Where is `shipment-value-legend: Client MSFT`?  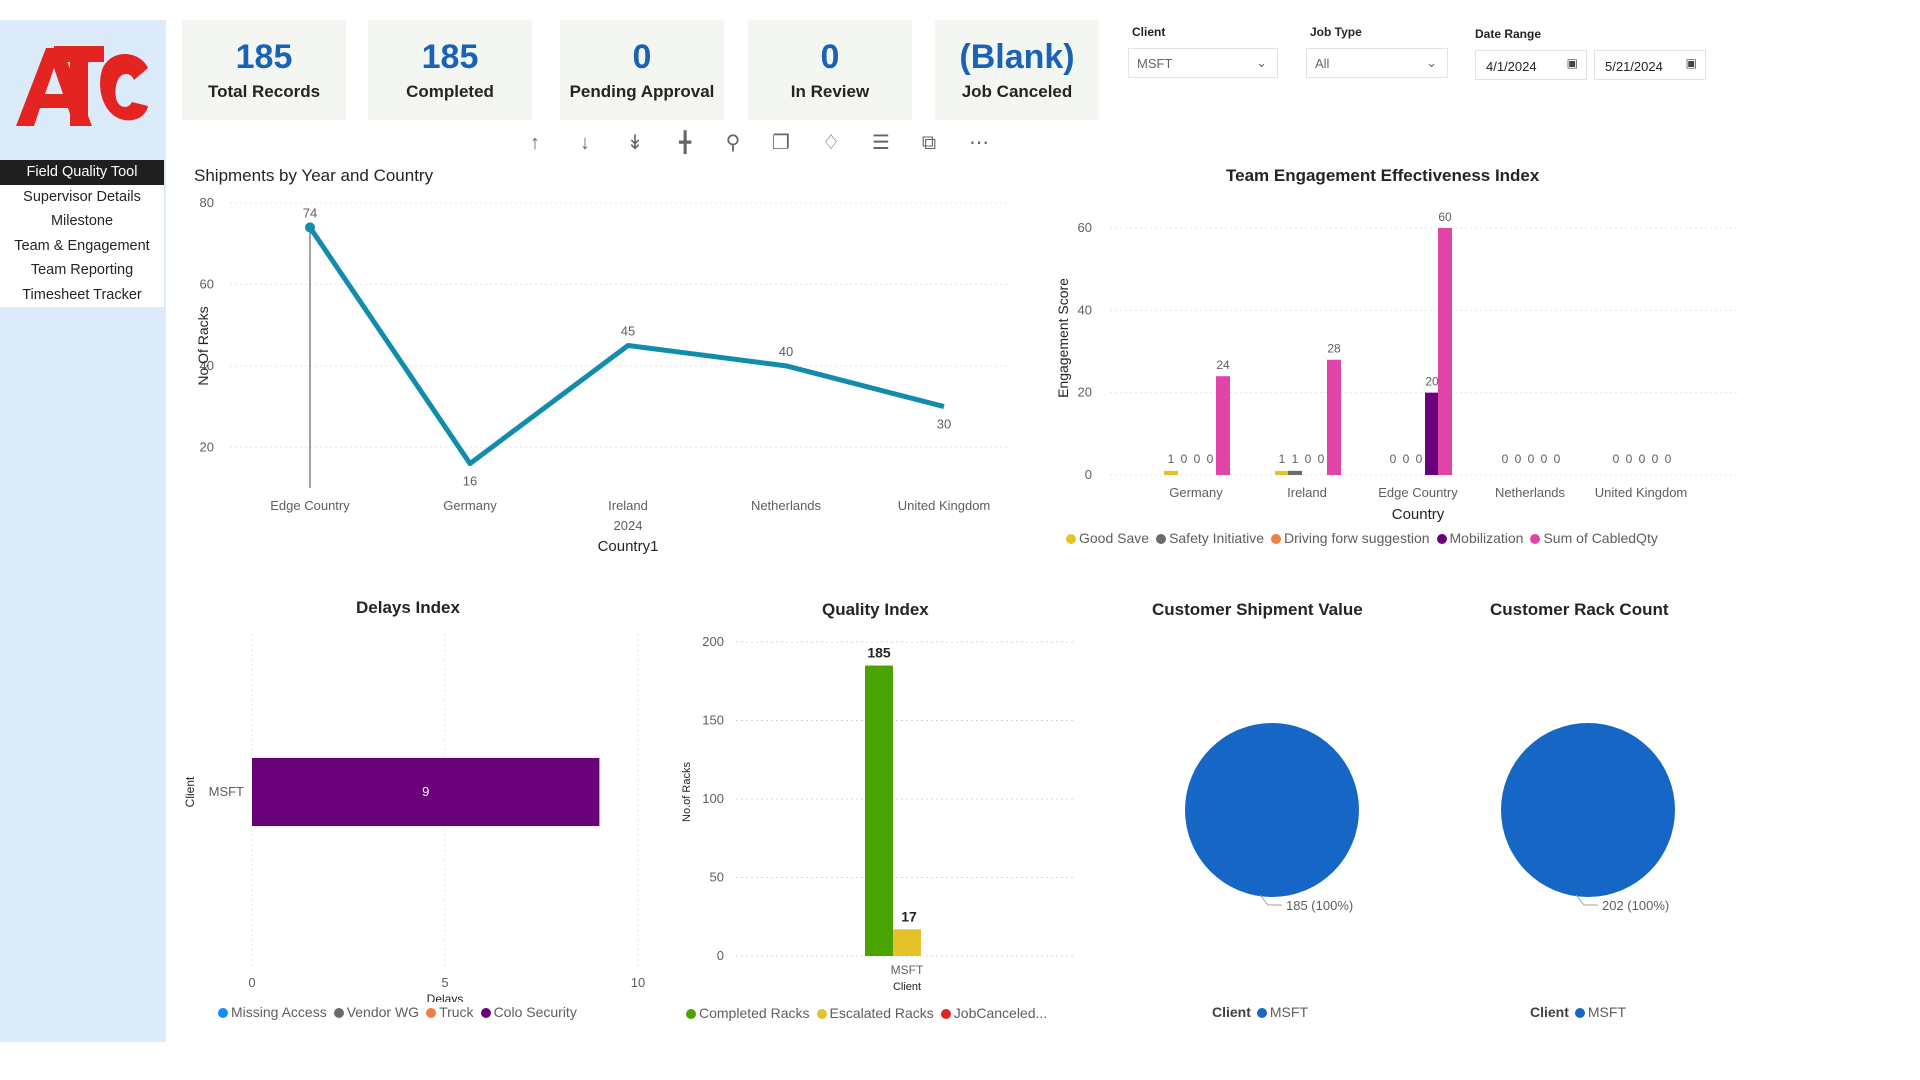 shipment-value-legend: Client MSFT is located at coordinates (1260, 1012).